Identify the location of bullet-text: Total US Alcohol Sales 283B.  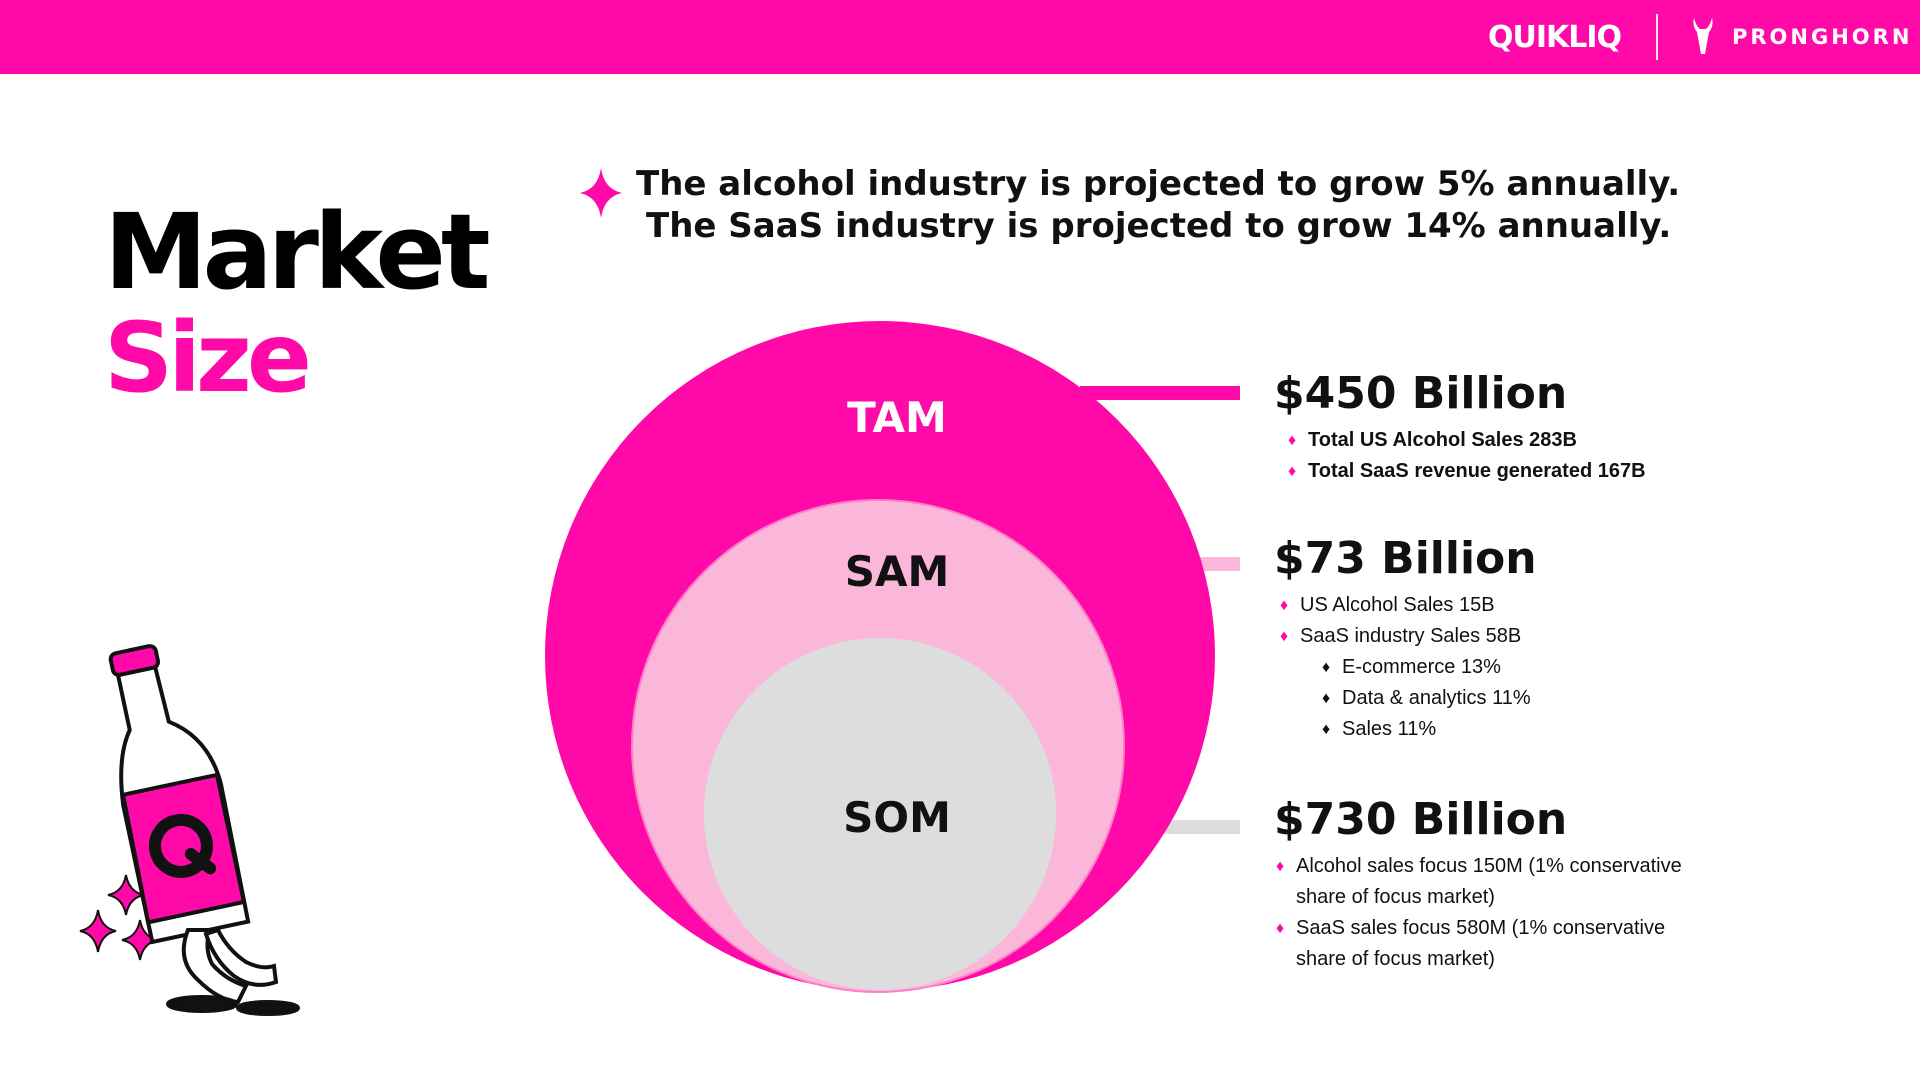
(1442, 440).